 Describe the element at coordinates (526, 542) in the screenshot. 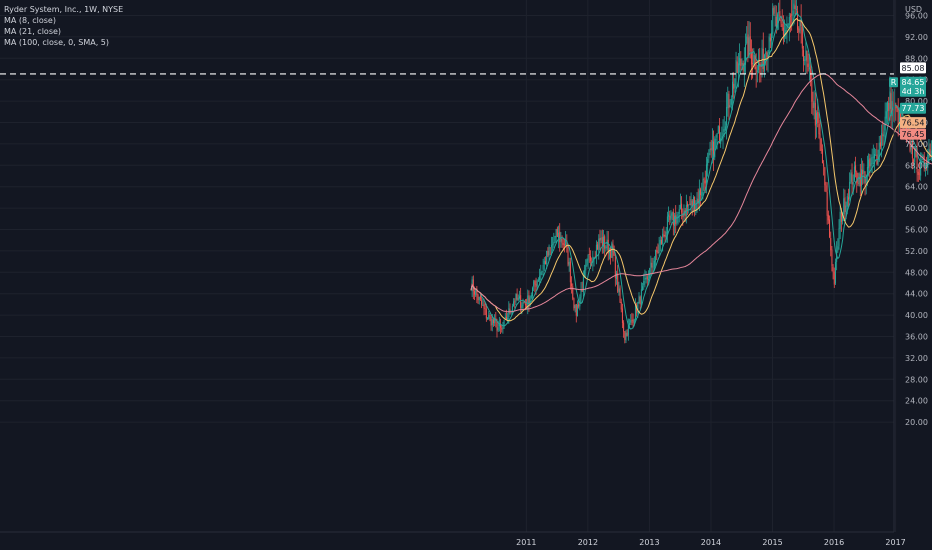

I see `time-tick-label: 2011` at that location.